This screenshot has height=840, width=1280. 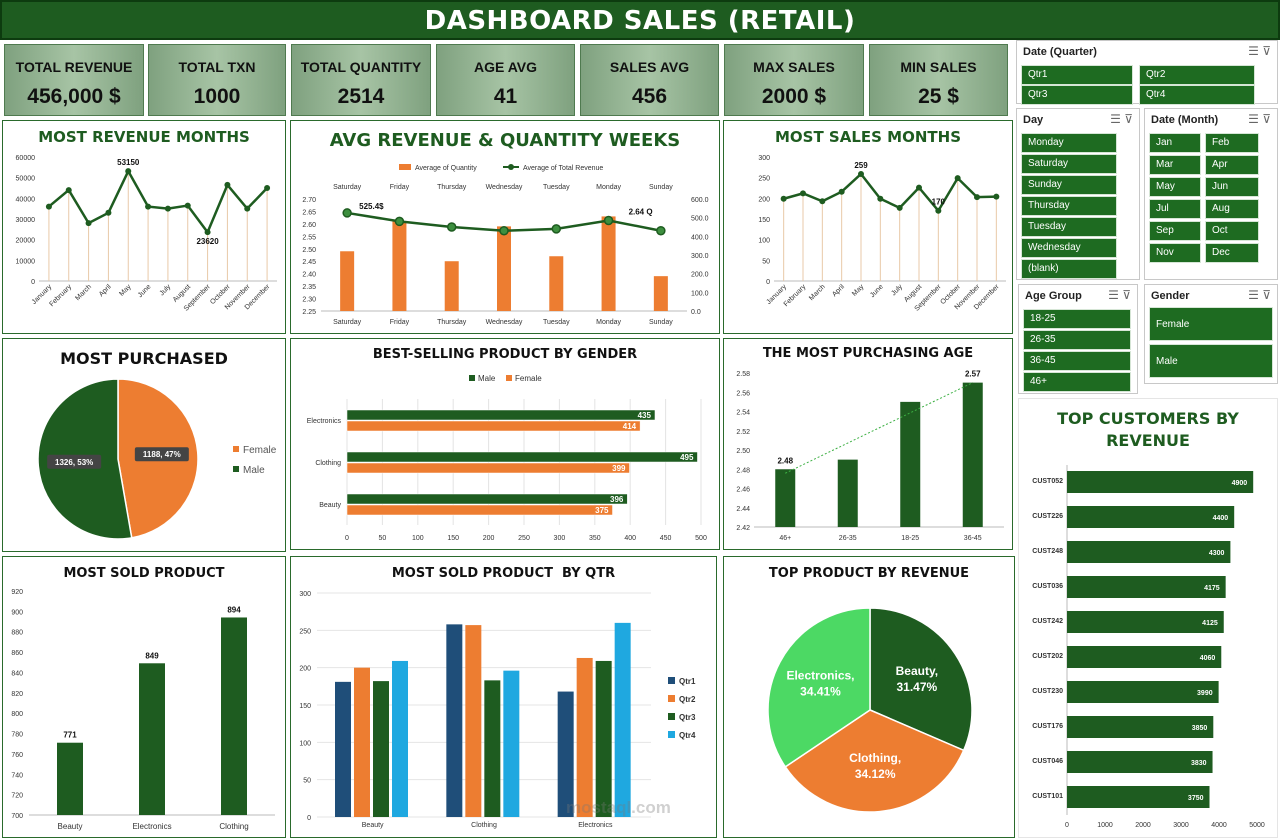 What do you see at coordinates (162, 454) in the screenshot?
I see `data-label: 1188, 47%` at bounding box center [162, 454].